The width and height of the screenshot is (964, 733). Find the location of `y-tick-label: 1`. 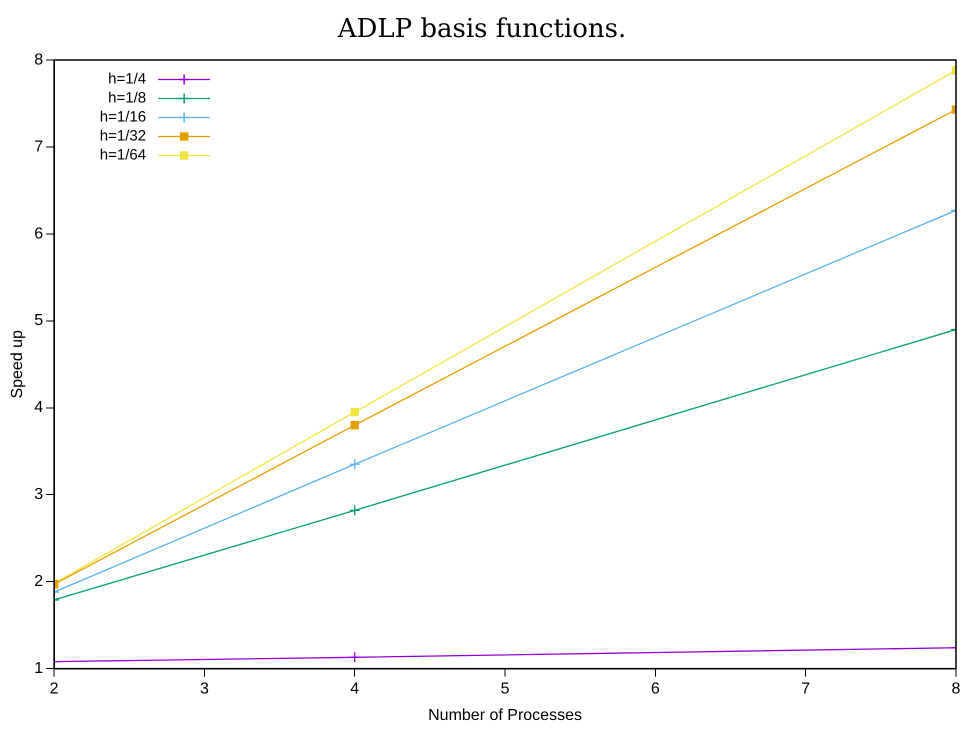

y-tick-label: 1 is located at coordinates (39, 669).